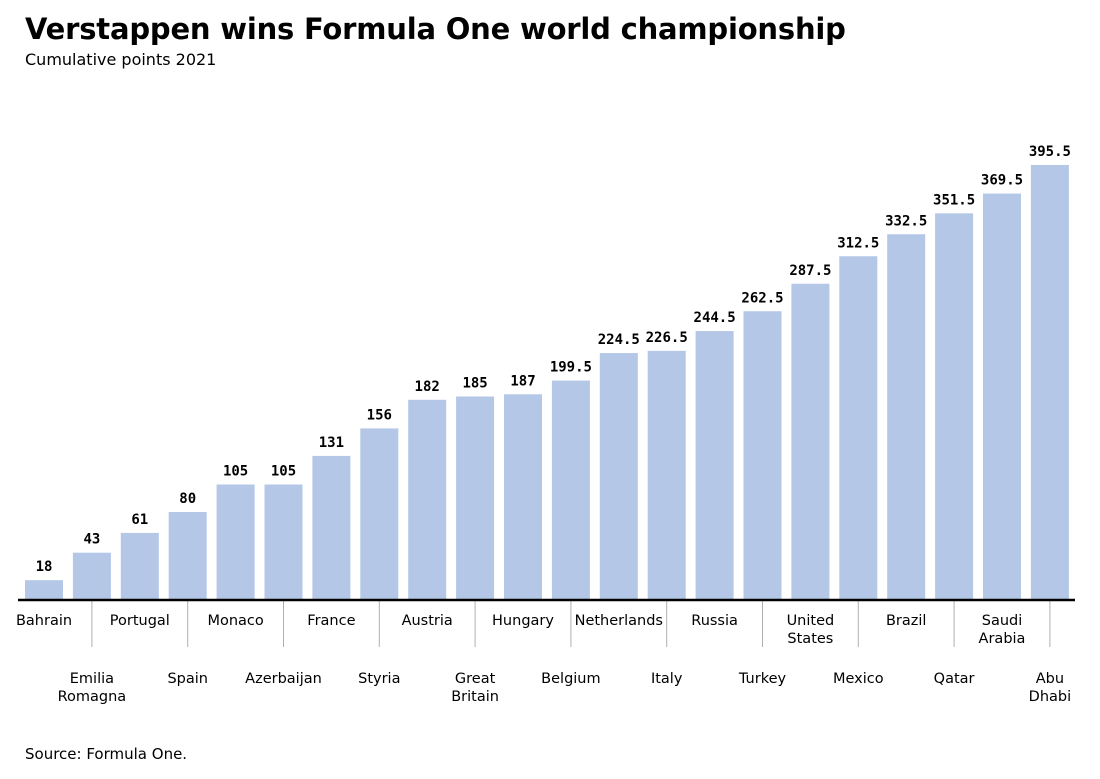 Image resolution: width=1100 pixels, height=779 pixels. I want to click on category-label: Russia, so click(714, 621).